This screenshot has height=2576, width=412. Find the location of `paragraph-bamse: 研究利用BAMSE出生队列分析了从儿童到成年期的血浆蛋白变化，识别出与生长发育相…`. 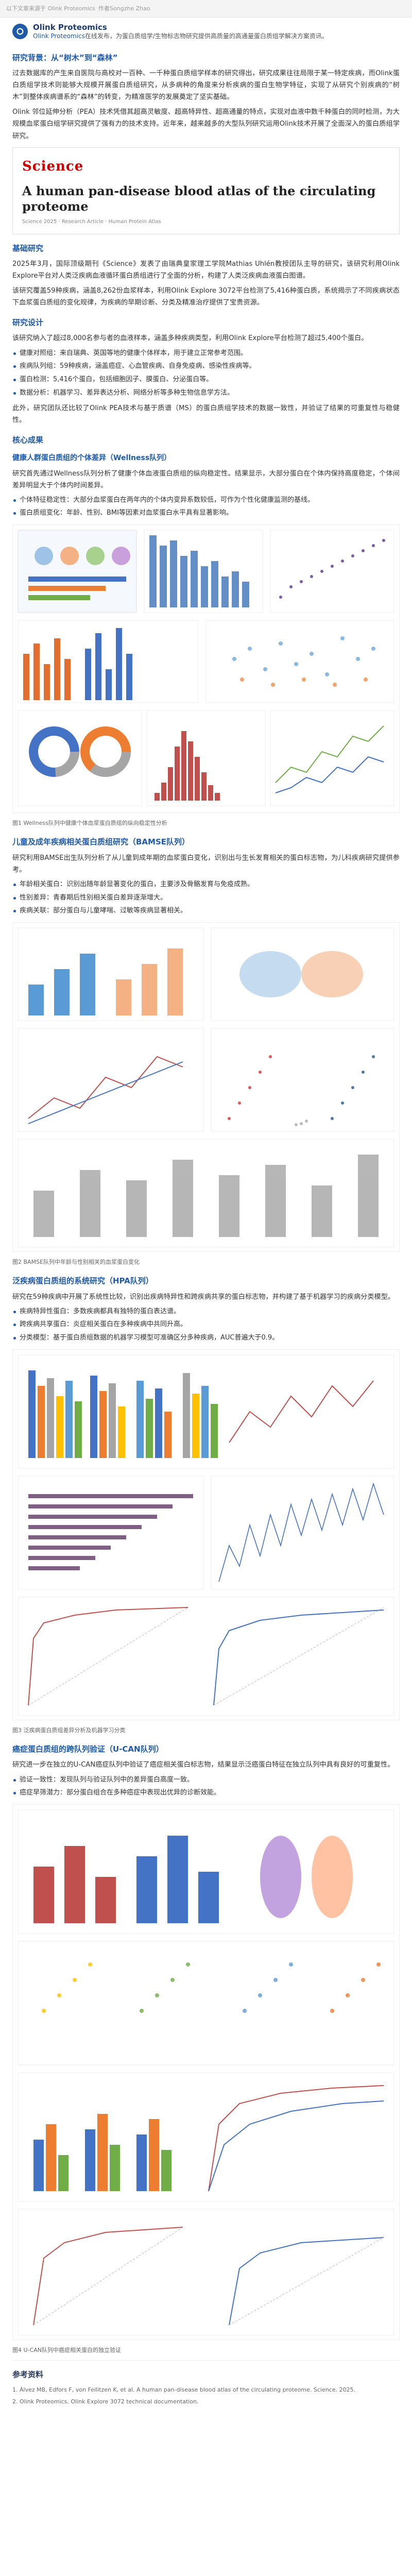

paragraph-bamse: 研究利用BAMSE出生队列分析了从儿童到成年期的血浆蛋白变化，识别出与生长发育相… is located at coordinates (206, 864).